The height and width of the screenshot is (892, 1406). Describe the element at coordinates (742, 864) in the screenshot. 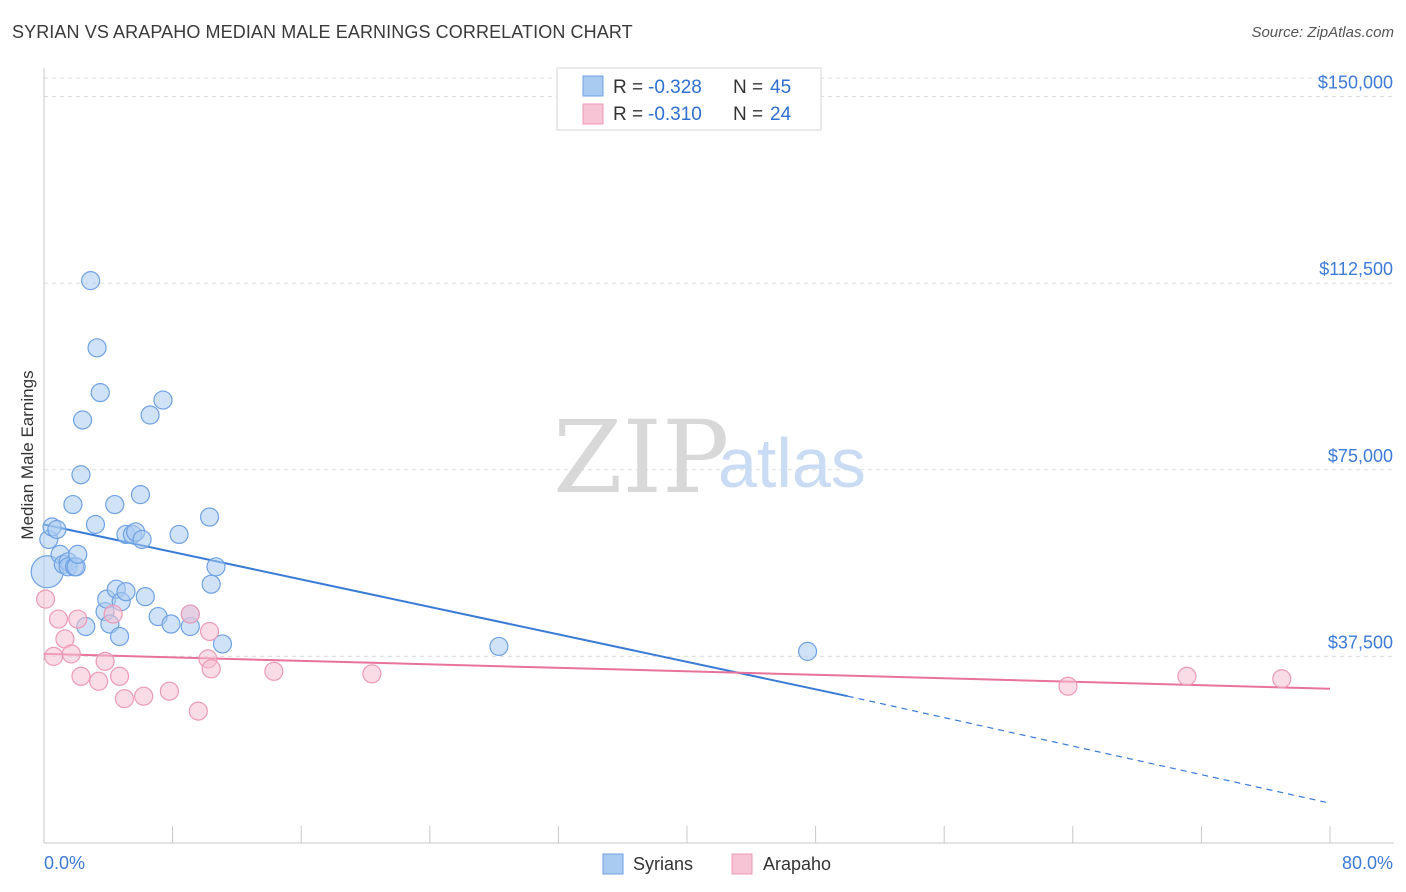

I see `bottom-legend-swatch-arapaho` at that location.